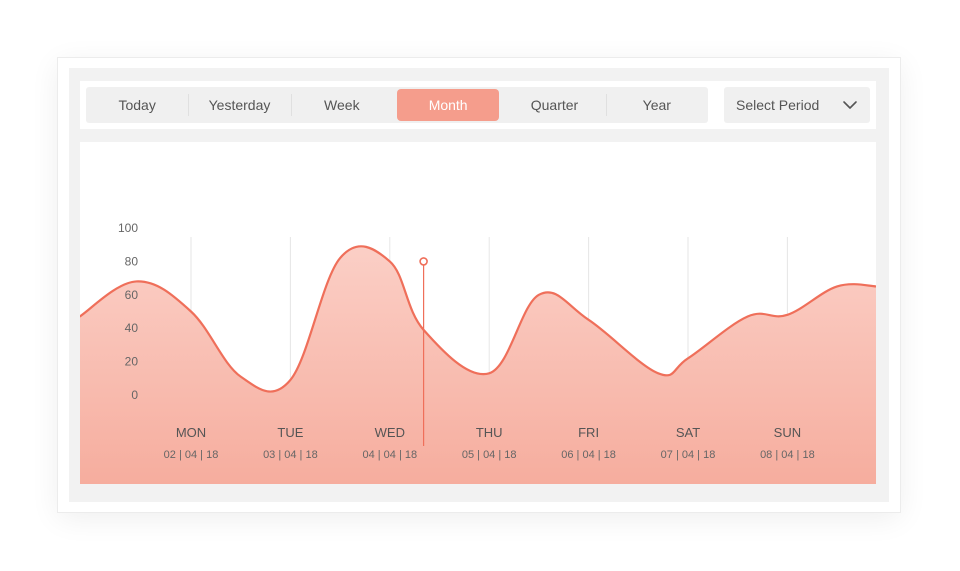 The height and width of the screenshot is (571, 960). I want to click on x-day-label: MON, so click(191, 432).